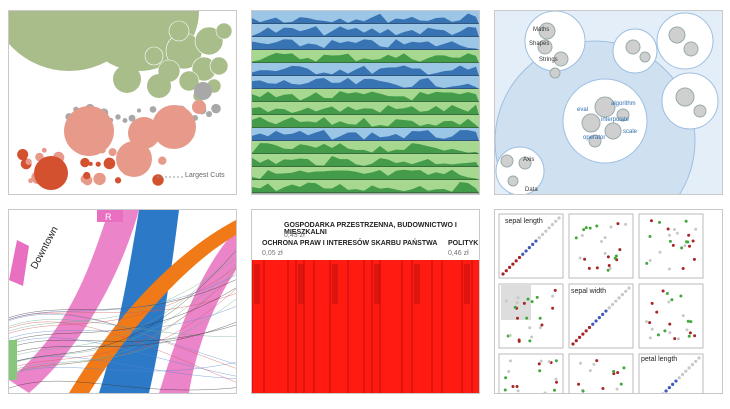 The image size is (730, 409). What do you see at coordinates (467, 284) in the screenshot?
I see `bar-hatch` at bounding box center [467, 284].